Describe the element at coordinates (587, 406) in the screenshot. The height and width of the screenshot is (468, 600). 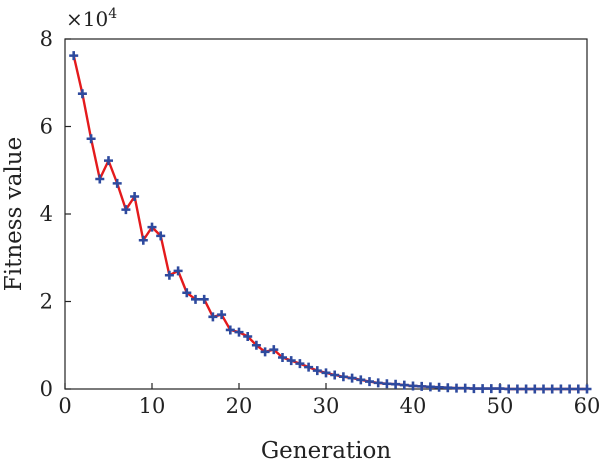
I see `x-tick-label: 60` at that location.